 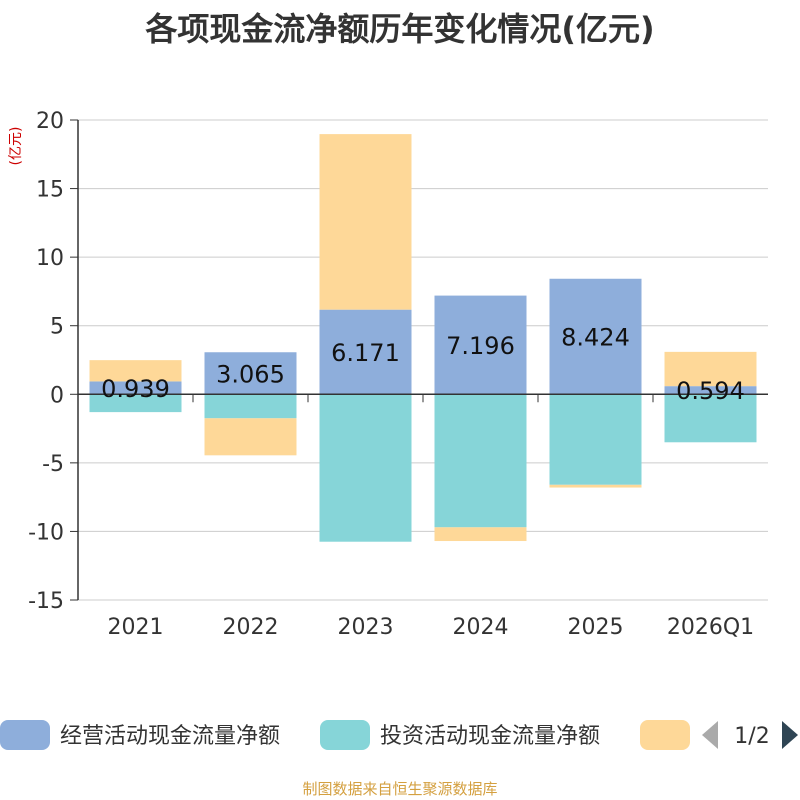 I want to click on data-label-2025: 8.424, so click(x=595, y=338).